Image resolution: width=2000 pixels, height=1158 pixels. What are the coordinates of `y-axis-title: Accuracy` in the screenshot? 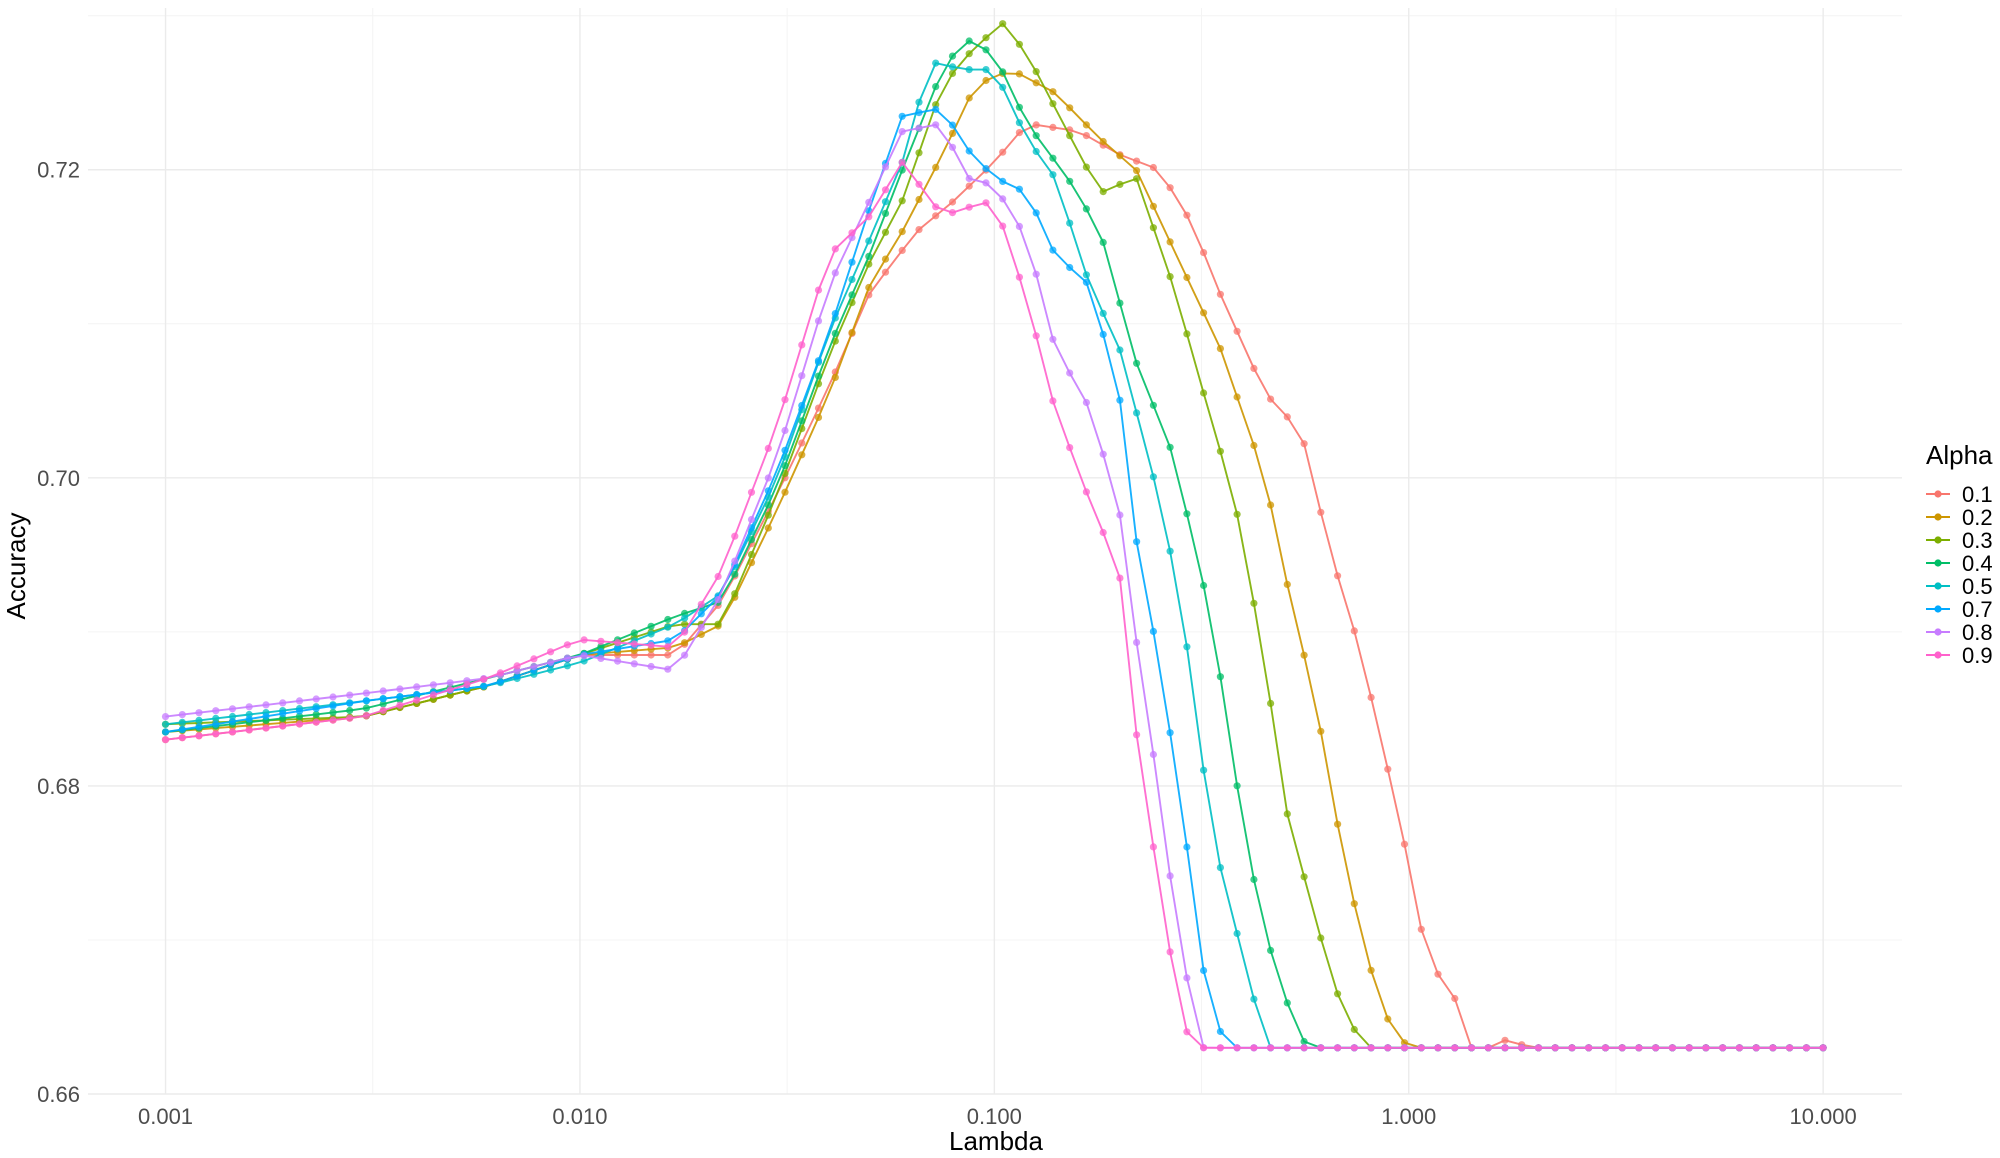 It's located at (16, 566).